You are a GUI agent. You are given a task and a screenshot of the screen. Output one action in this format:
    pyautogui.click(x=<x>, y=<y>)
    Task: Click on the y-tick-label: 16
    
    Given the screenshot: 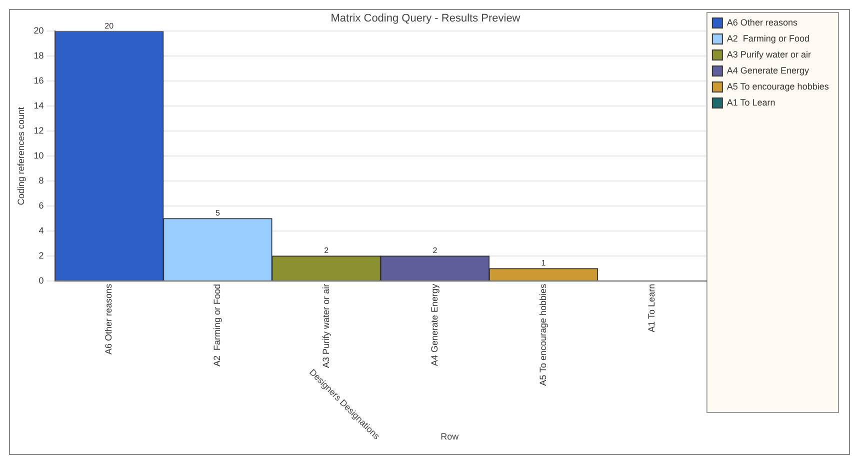 What is the action you would take?
    pyautogui.click(x=39, y=81)
    